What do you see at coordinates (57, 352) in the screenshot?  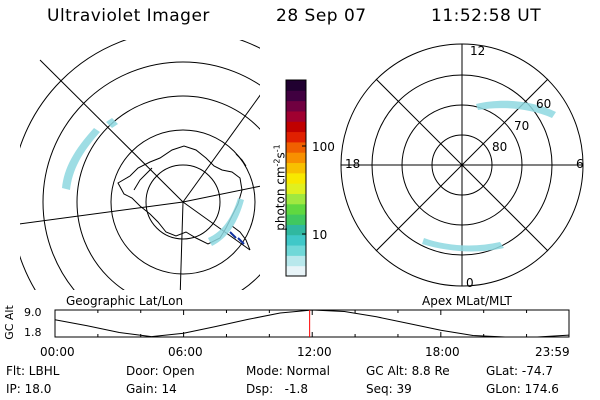 I see `time-tick-0000: 00:00` at bounding box center [57, 352].